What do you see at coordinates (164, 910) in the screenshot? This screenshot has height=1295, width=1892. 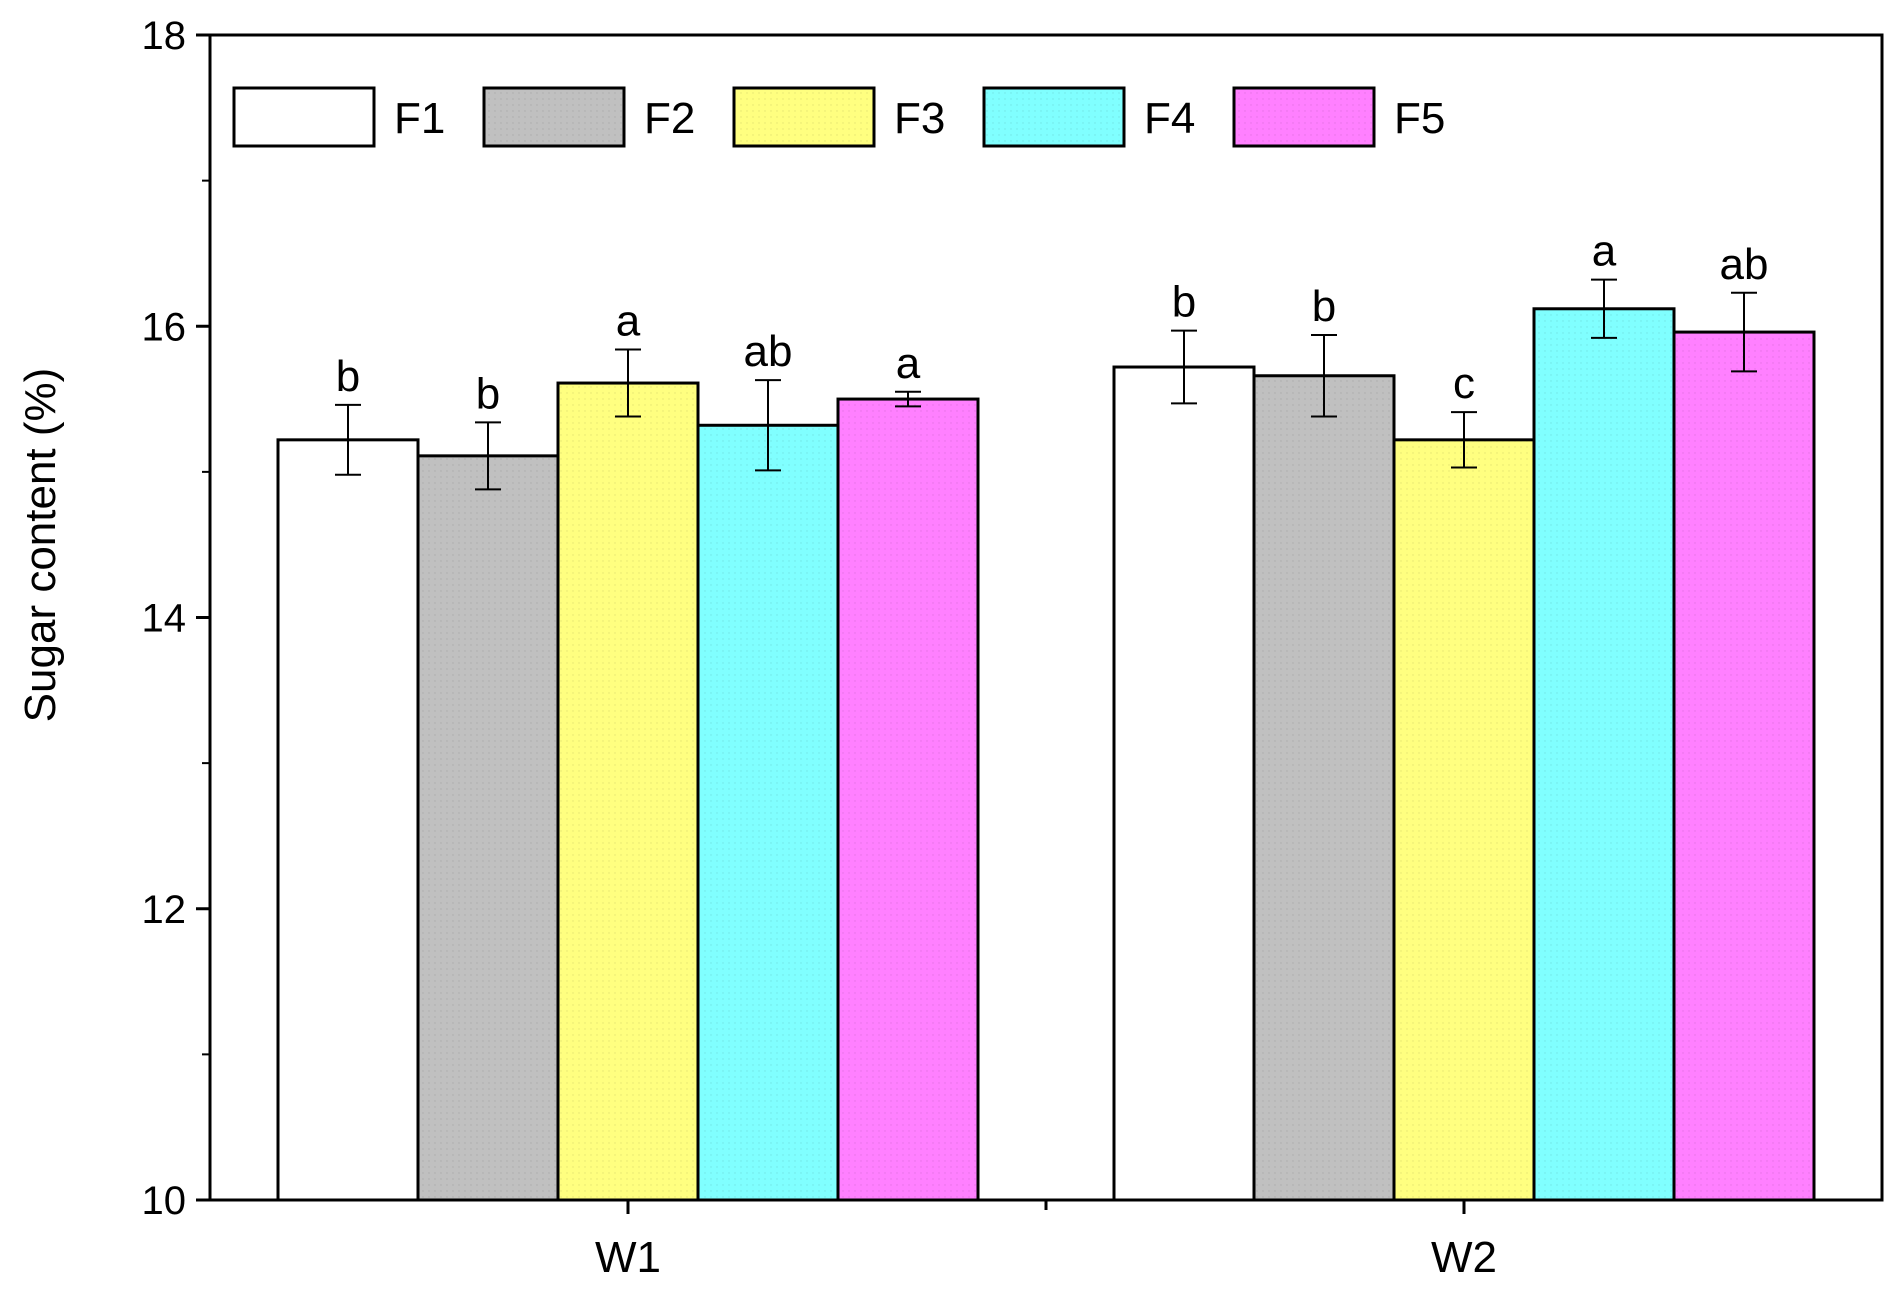 I see `y-tick-label: 12` at bounding box center [164, 910].